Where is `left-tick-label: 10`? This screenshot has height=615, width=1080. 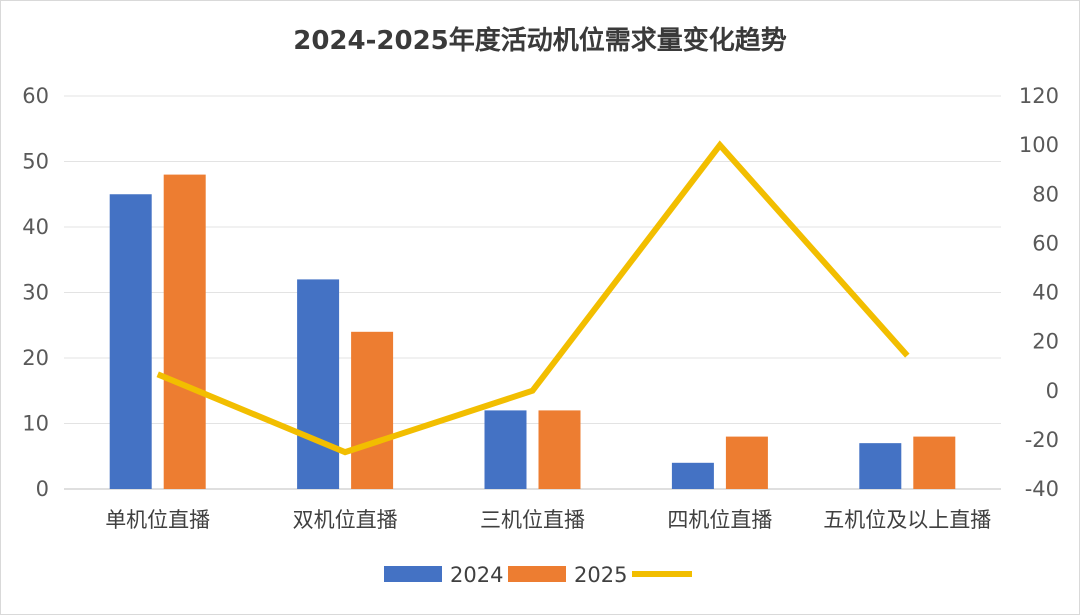 left-tick-label: 10 is located at coordinates (35, 424).